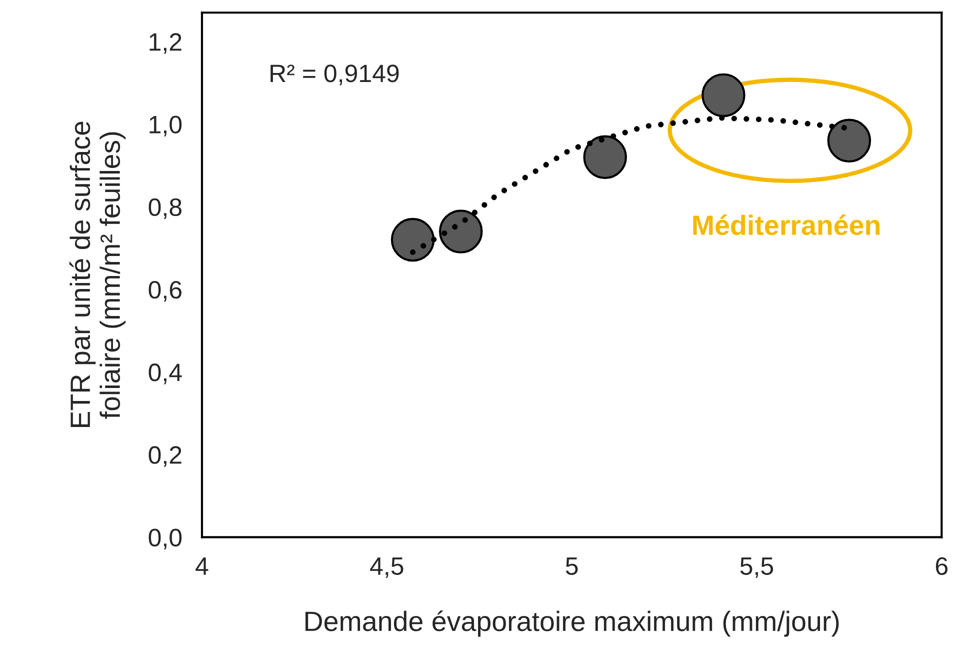 This screenshot has width=955, height=664. What do you see at coordinates (166, 126) in the screenshot?
I see `y-tick-label: 1,0` at bounding box center [166, 126].